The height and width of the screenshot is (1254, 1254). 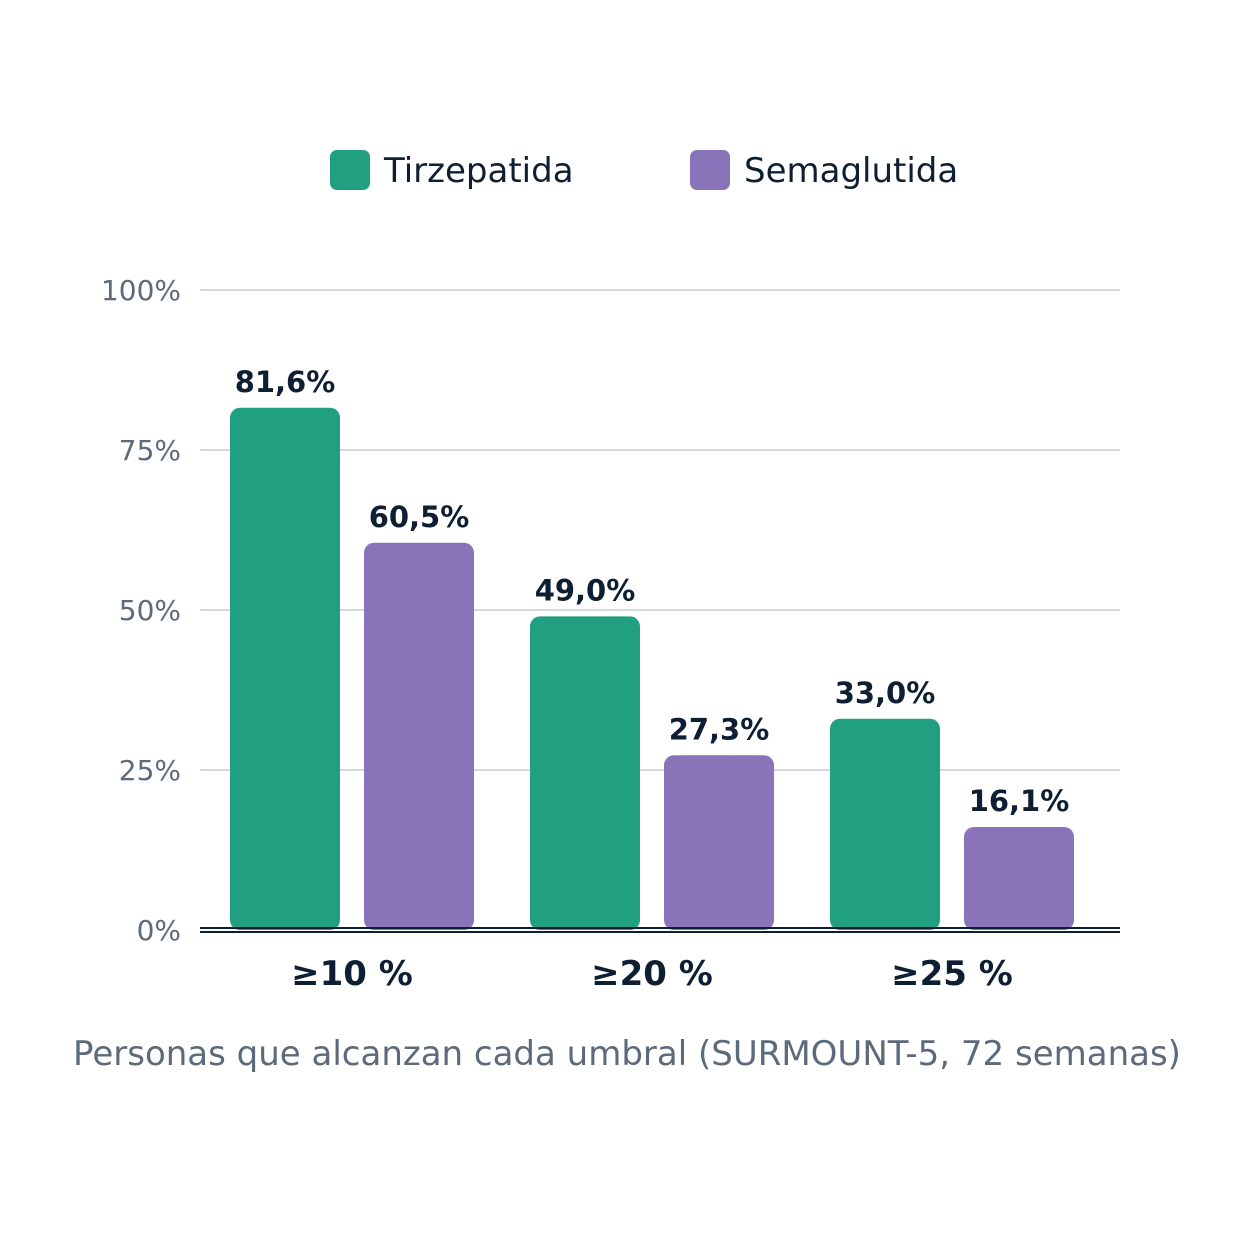 What do you see at coordinates (159, 930) in the screenshot?
I see `y-tick-label: 0%` at bounding box center [159, 930].